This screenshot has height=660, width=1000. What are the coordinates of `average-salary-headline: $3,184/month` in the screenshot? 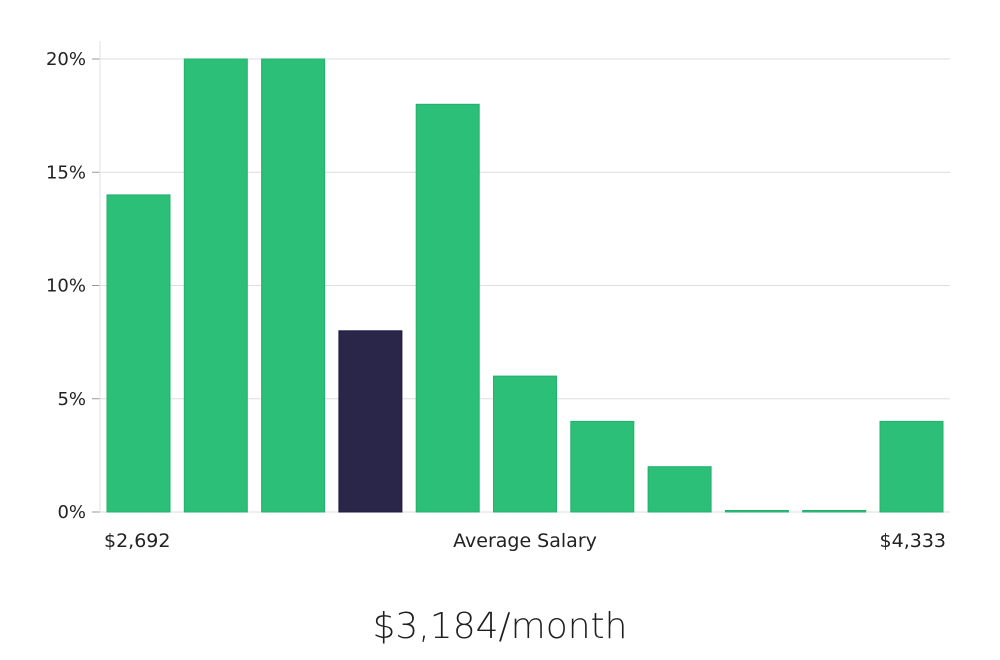 It's located at (500, 626).